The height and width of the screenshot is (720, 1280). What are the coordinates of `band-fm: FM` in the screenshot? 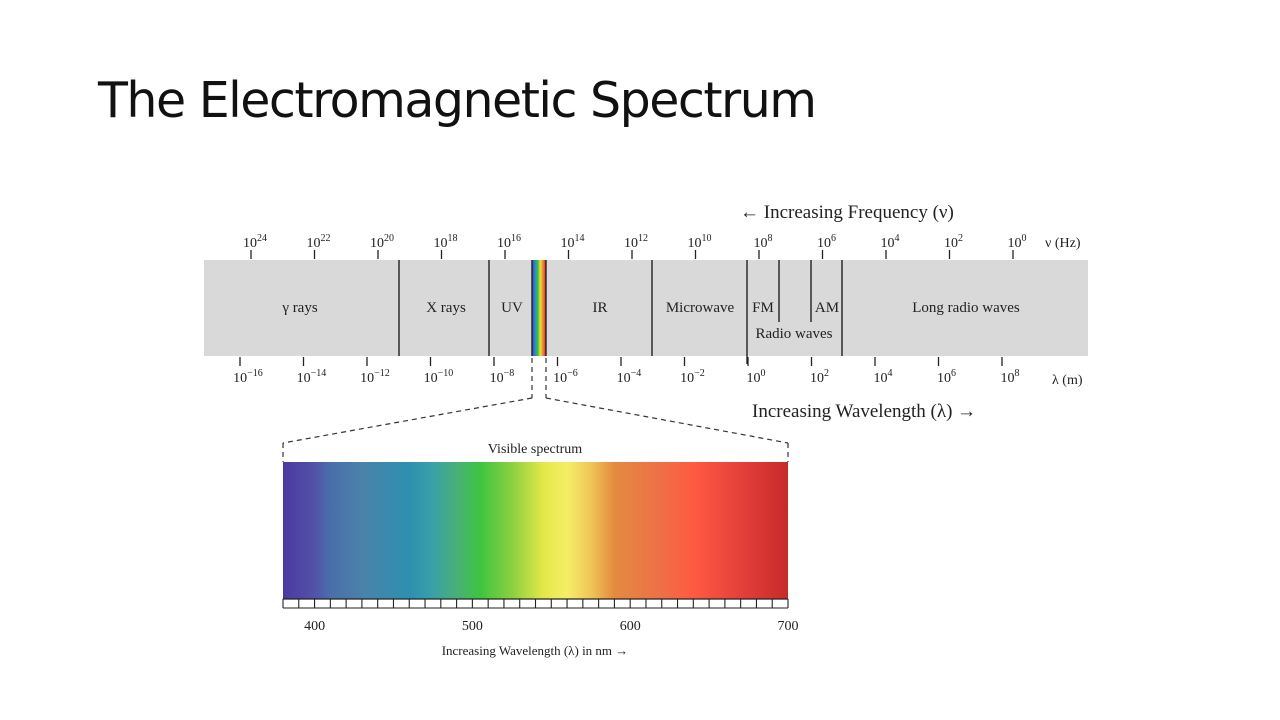 It's located at (763, 308).